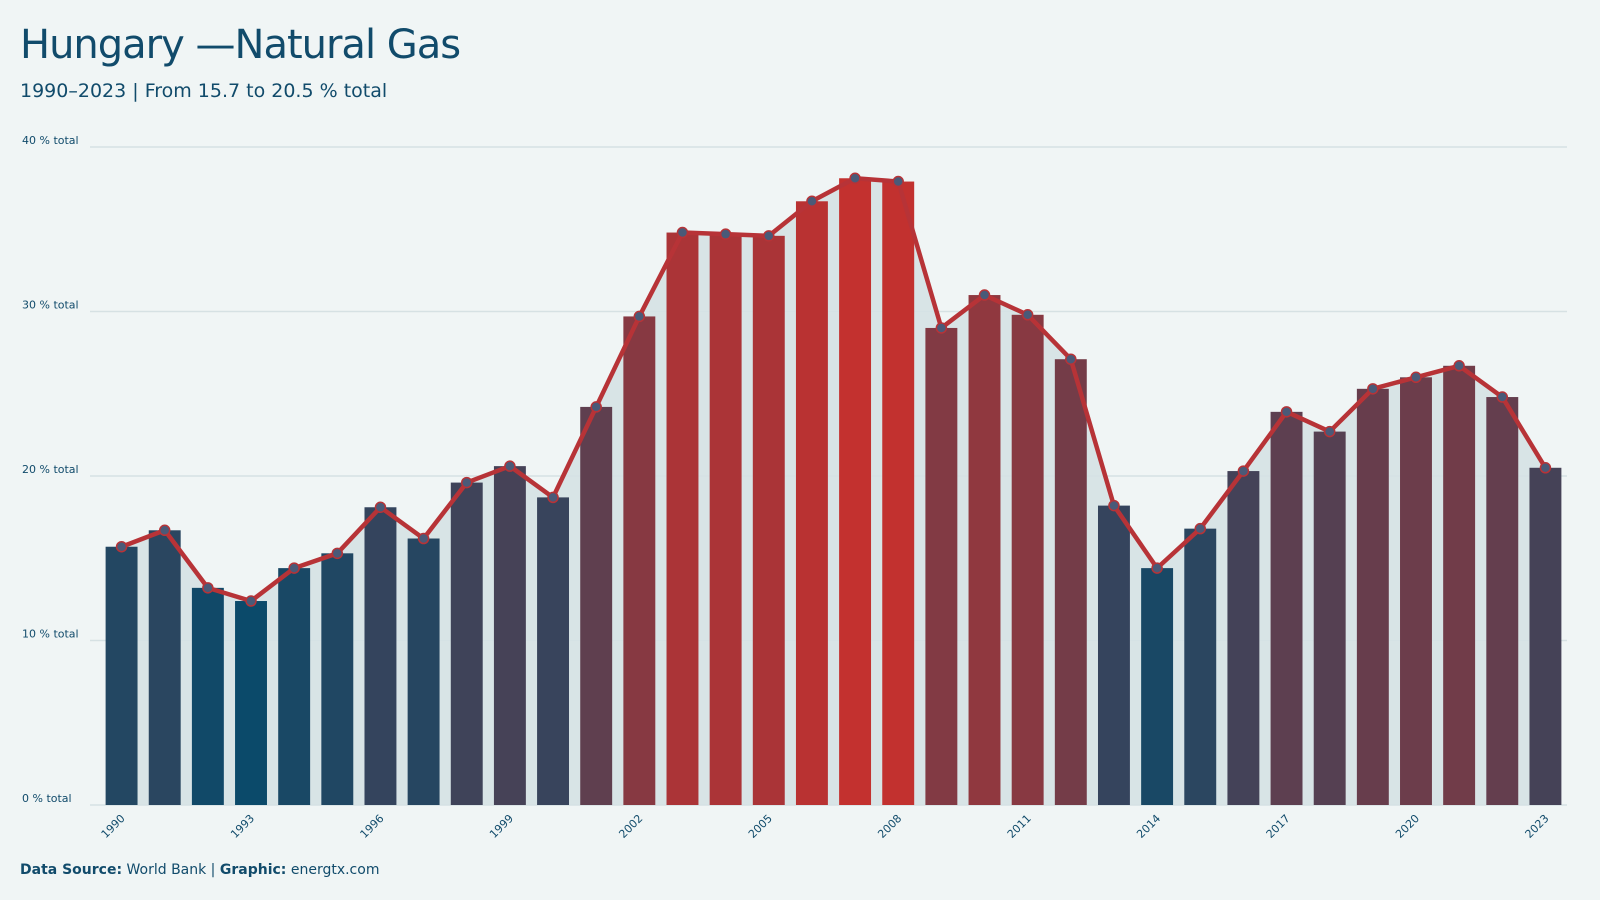 Image resolution: width=1600 pixels, height=900 pixels. I want to click on x-tick-label: 2002, so click(630, 826).